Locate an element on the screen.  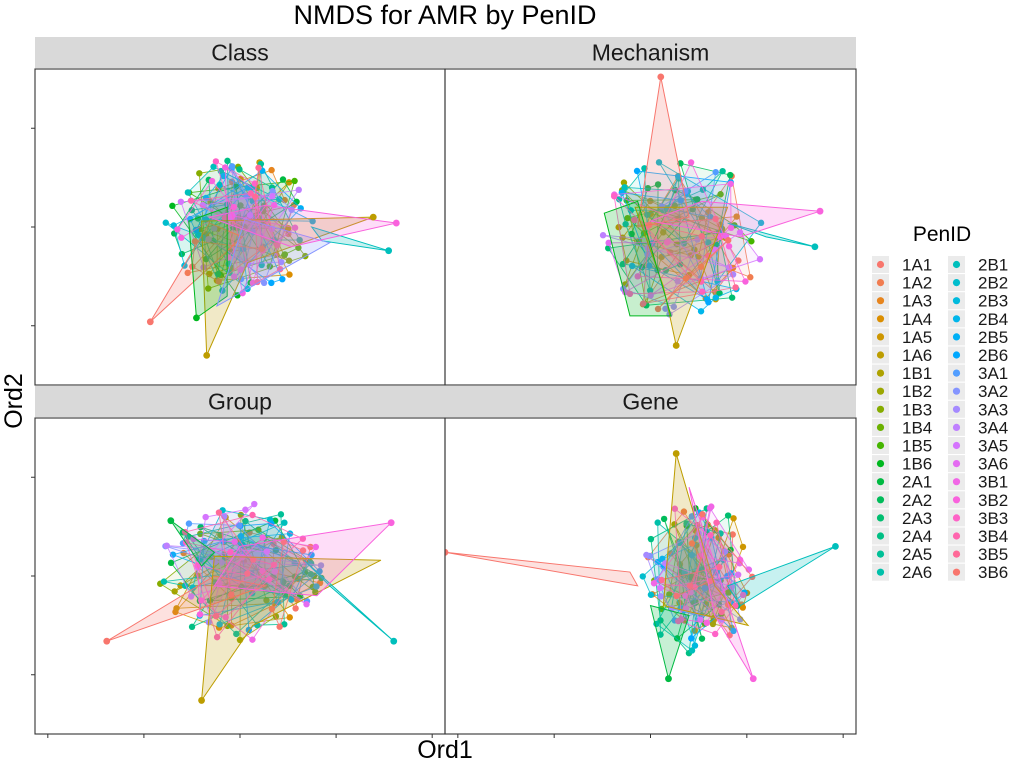
point-1B4 is located at coordinates (627, 218).